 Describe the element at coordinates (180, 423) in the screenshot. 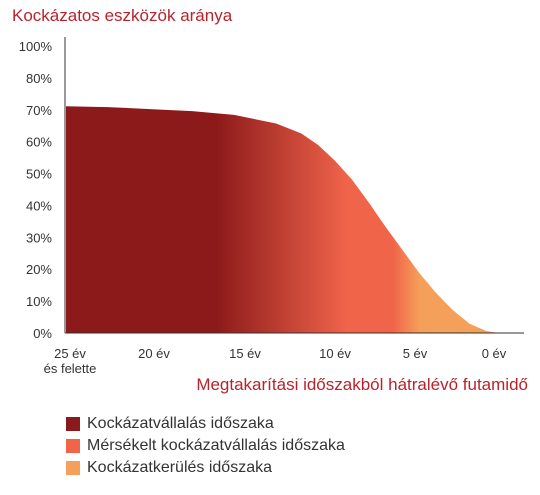

I see `legend-label: Kockázatvállalás időszaka` at that location.